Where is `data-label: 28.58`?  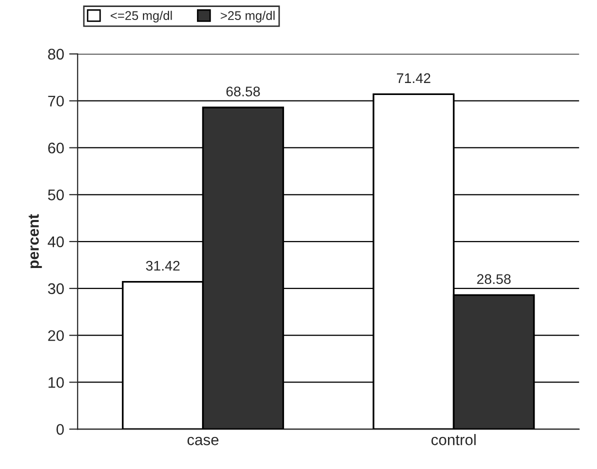 data-label: 28.58 is located at coordinates (494, 279).